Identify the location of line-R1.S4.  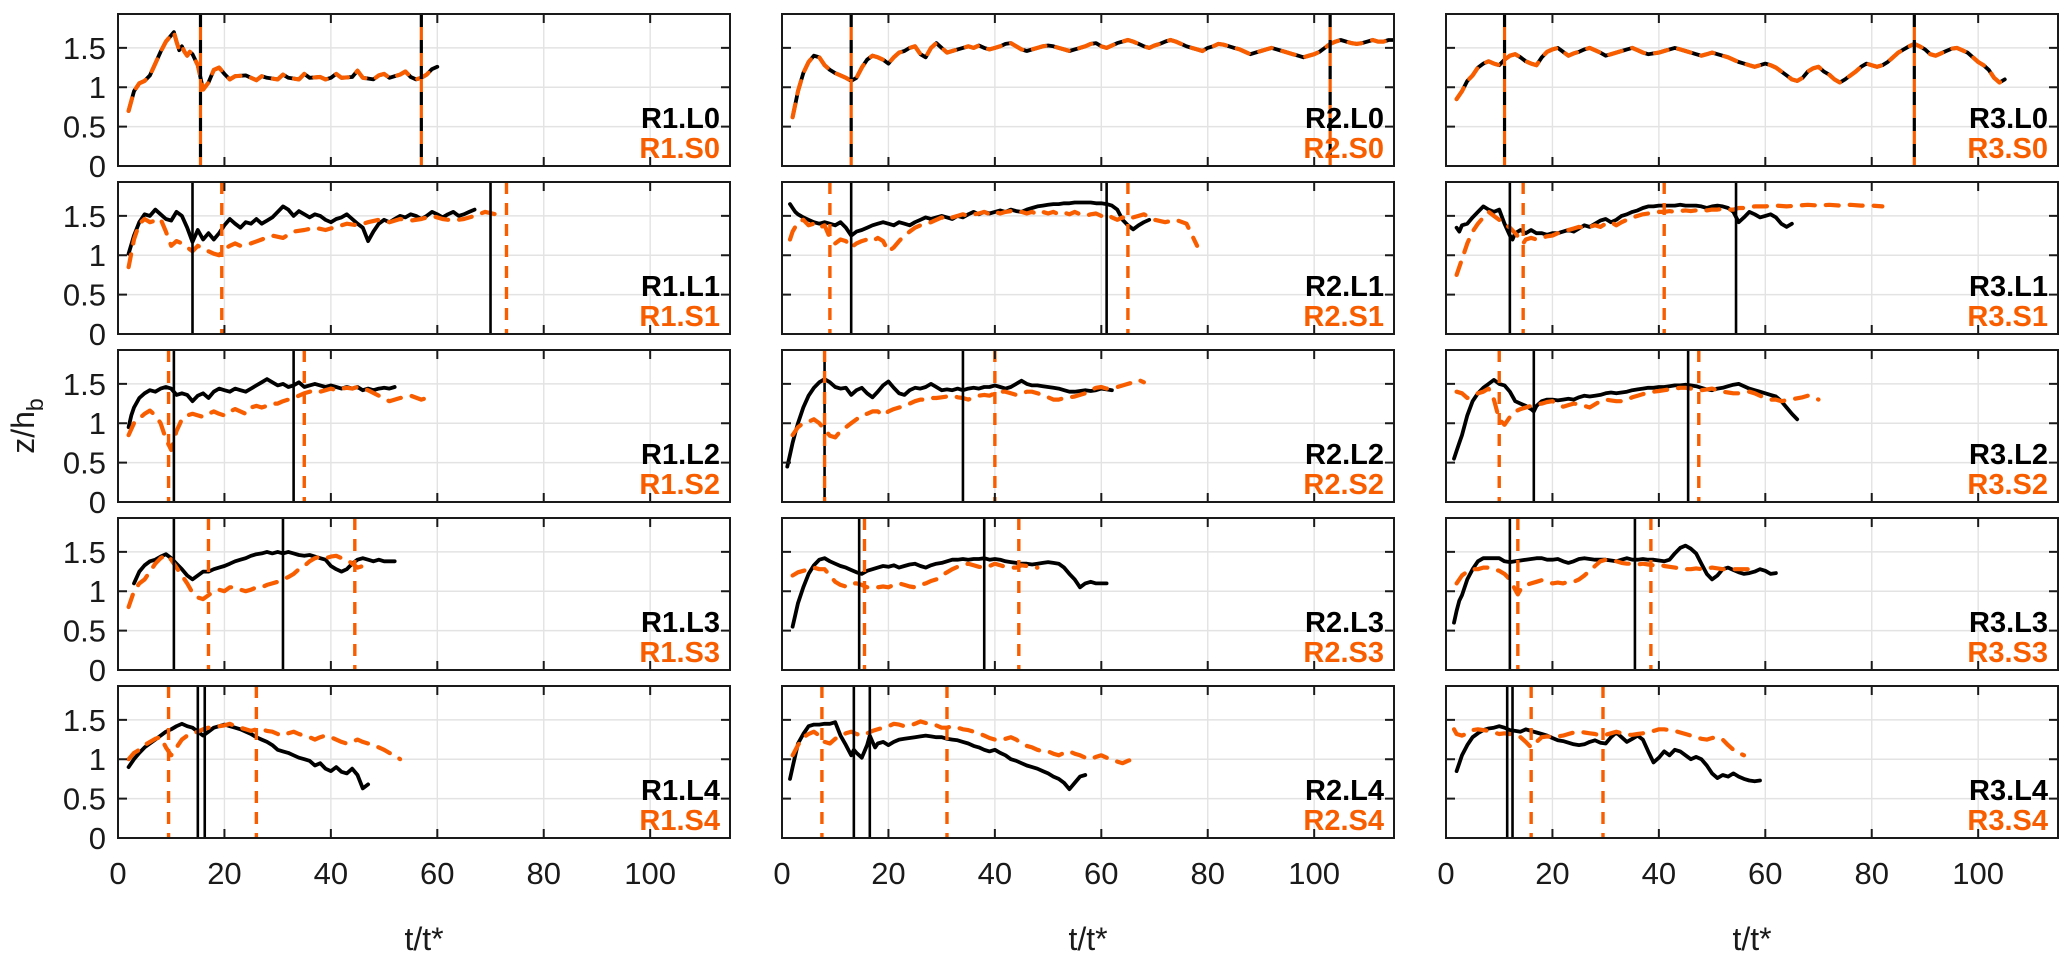
(264, 741).